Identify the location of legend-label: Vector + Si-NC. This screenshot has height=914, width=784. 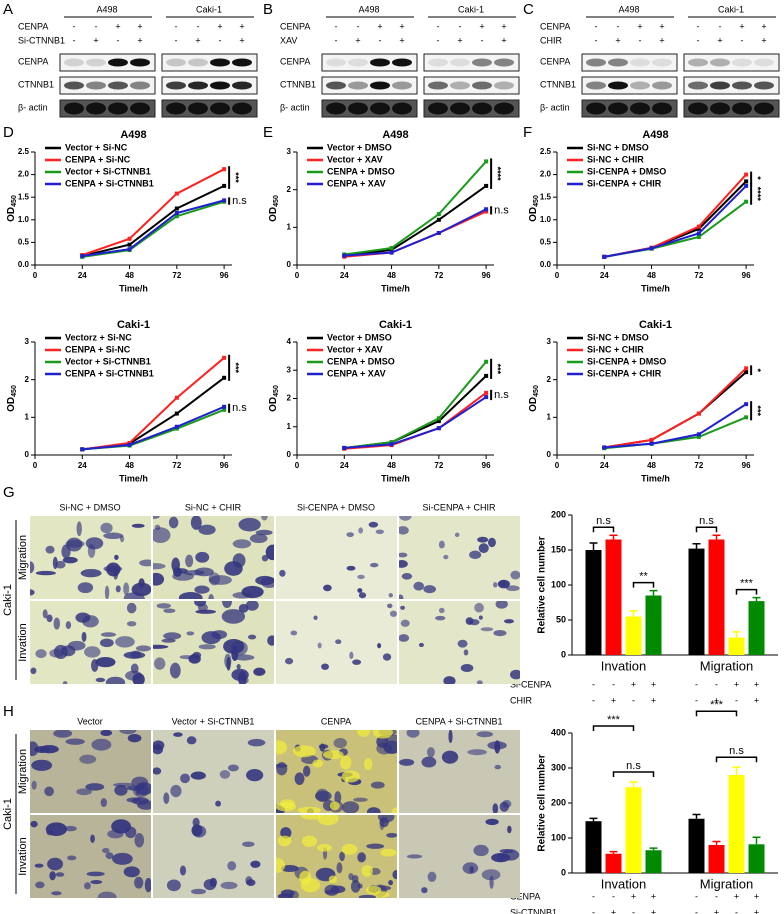
(96, 147).